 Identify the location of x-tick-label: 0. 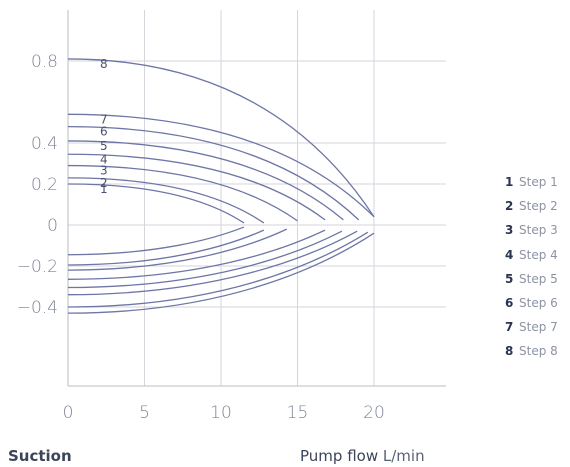
(68, 413).